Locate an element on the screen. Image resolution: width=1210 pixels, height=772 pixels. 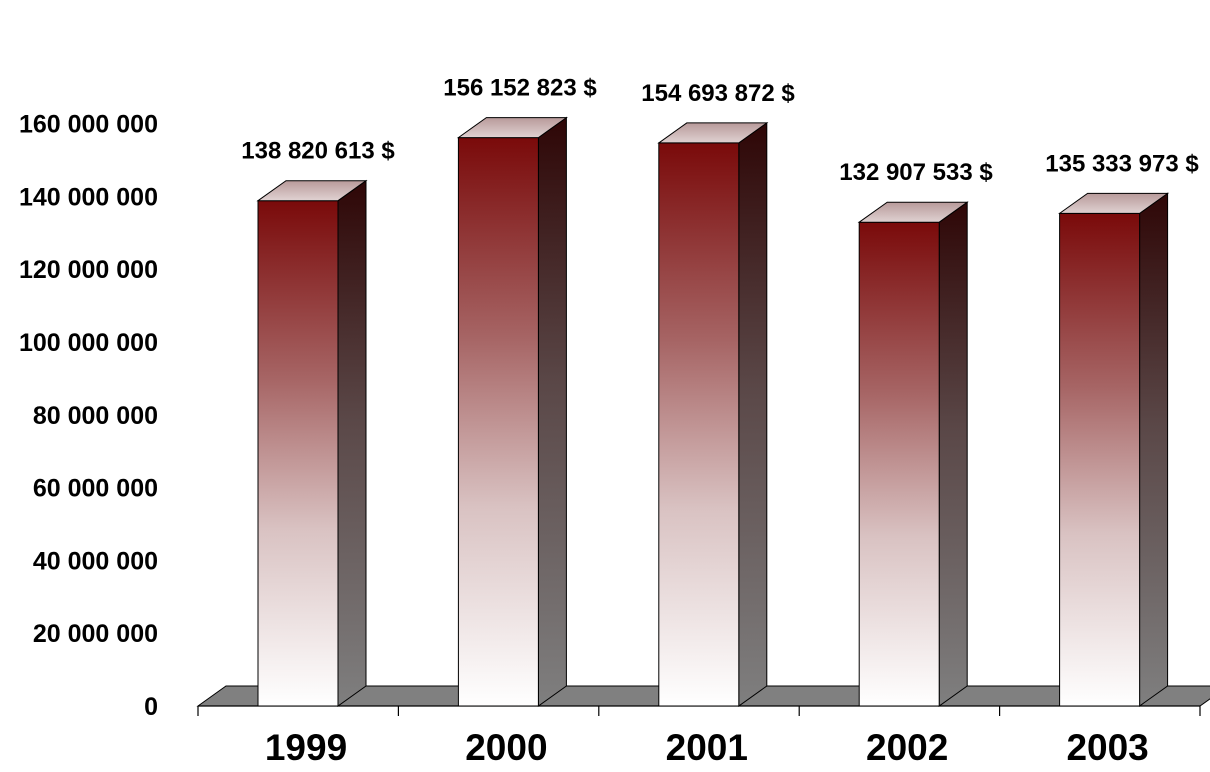
bar-2003 is located at coordinates (1114, 449).